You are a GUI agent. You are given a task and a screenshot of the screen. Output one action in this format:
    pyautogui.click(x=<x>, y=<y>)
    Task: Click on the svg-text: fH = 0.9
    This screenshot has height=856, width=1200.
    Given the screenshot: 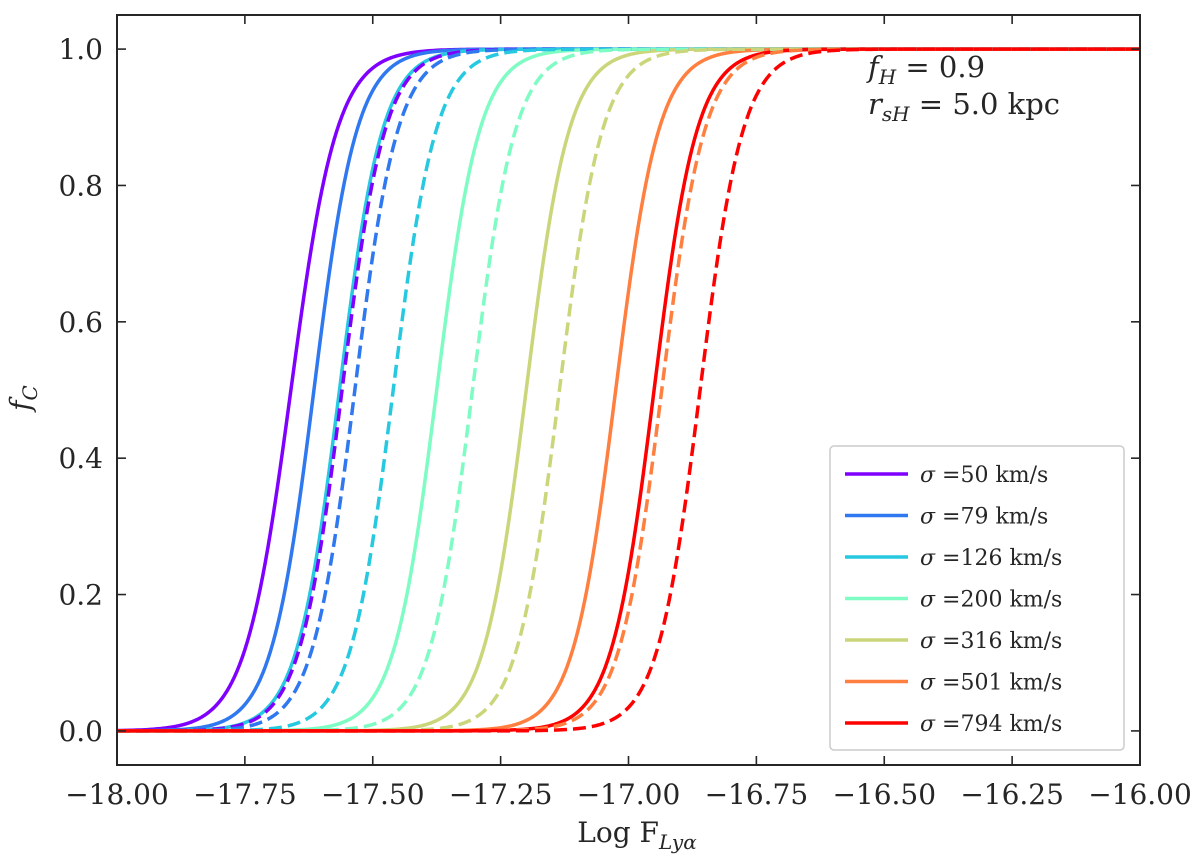 What is the action you would take?
    pyautogui.click(x=925, y=69)
    